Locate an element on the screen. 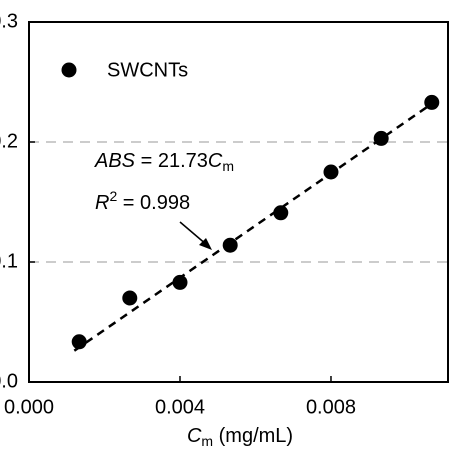  r2: R2 = 0.998 is located at coordinates (142, 201).